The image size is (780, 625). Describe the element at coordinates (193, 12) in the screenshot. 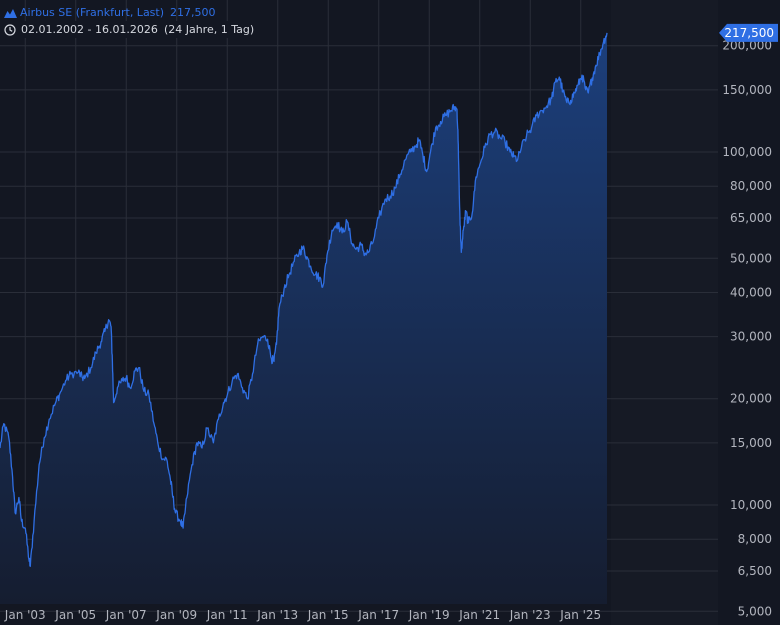

I see `legend-last-value: 217,500` at that location.